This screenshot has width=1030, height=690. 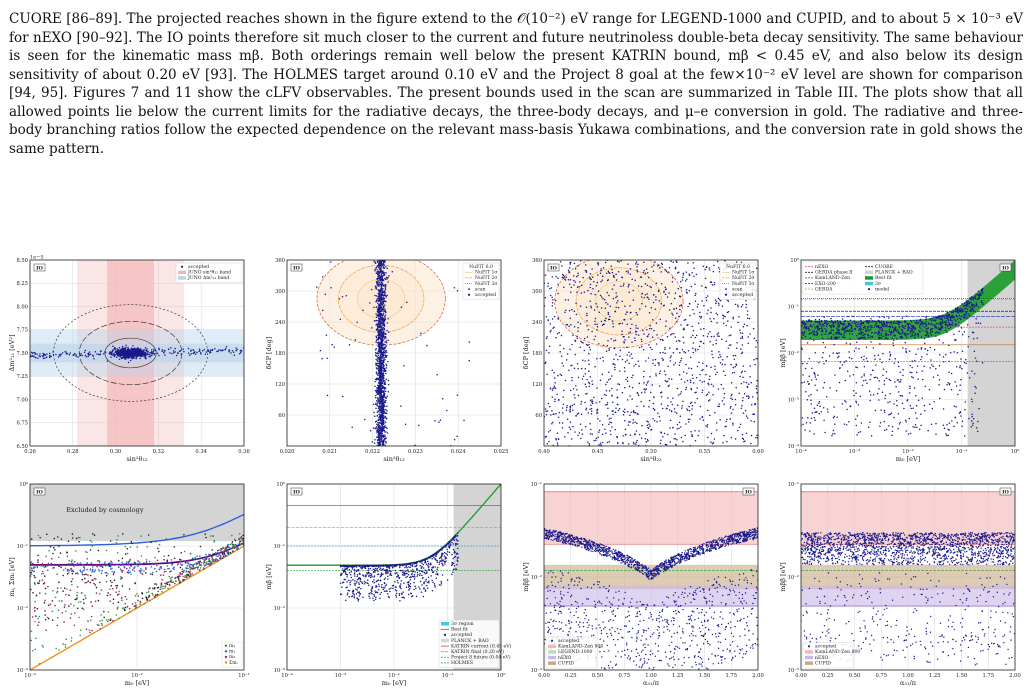 I want to click on p1-y-tick-label: 6.50, so click(x=22, y=447).